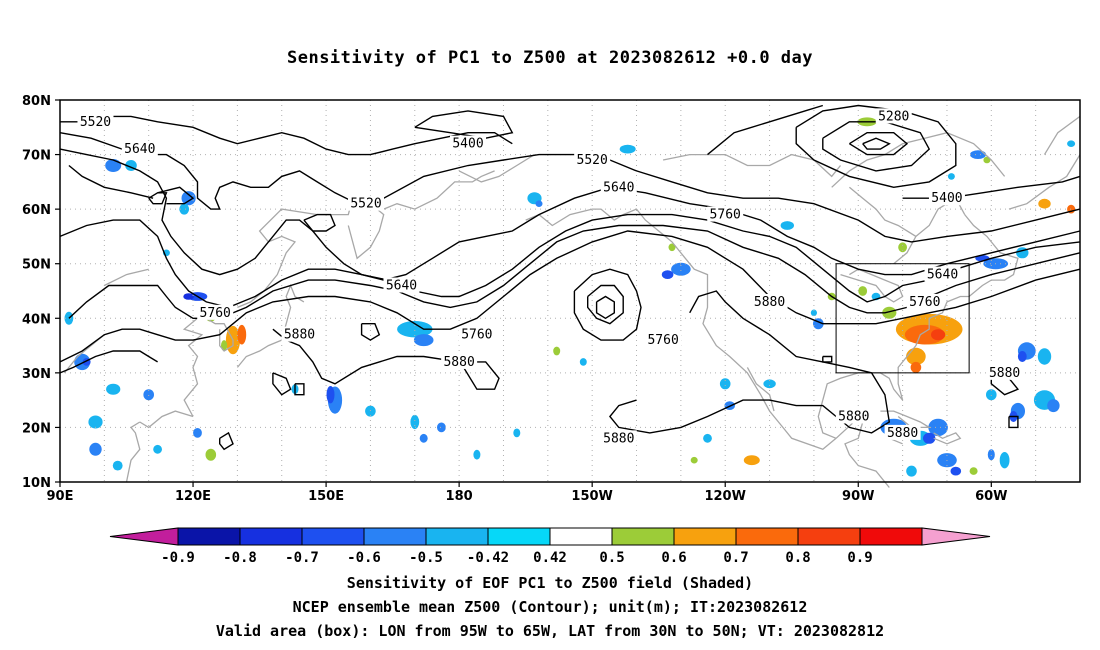 Image resolution: width=1100 pixels, height=650 pixels. Describe the element at coordinates (991, 496) in the screenshot. I see `lon-label: 60W` at that location.